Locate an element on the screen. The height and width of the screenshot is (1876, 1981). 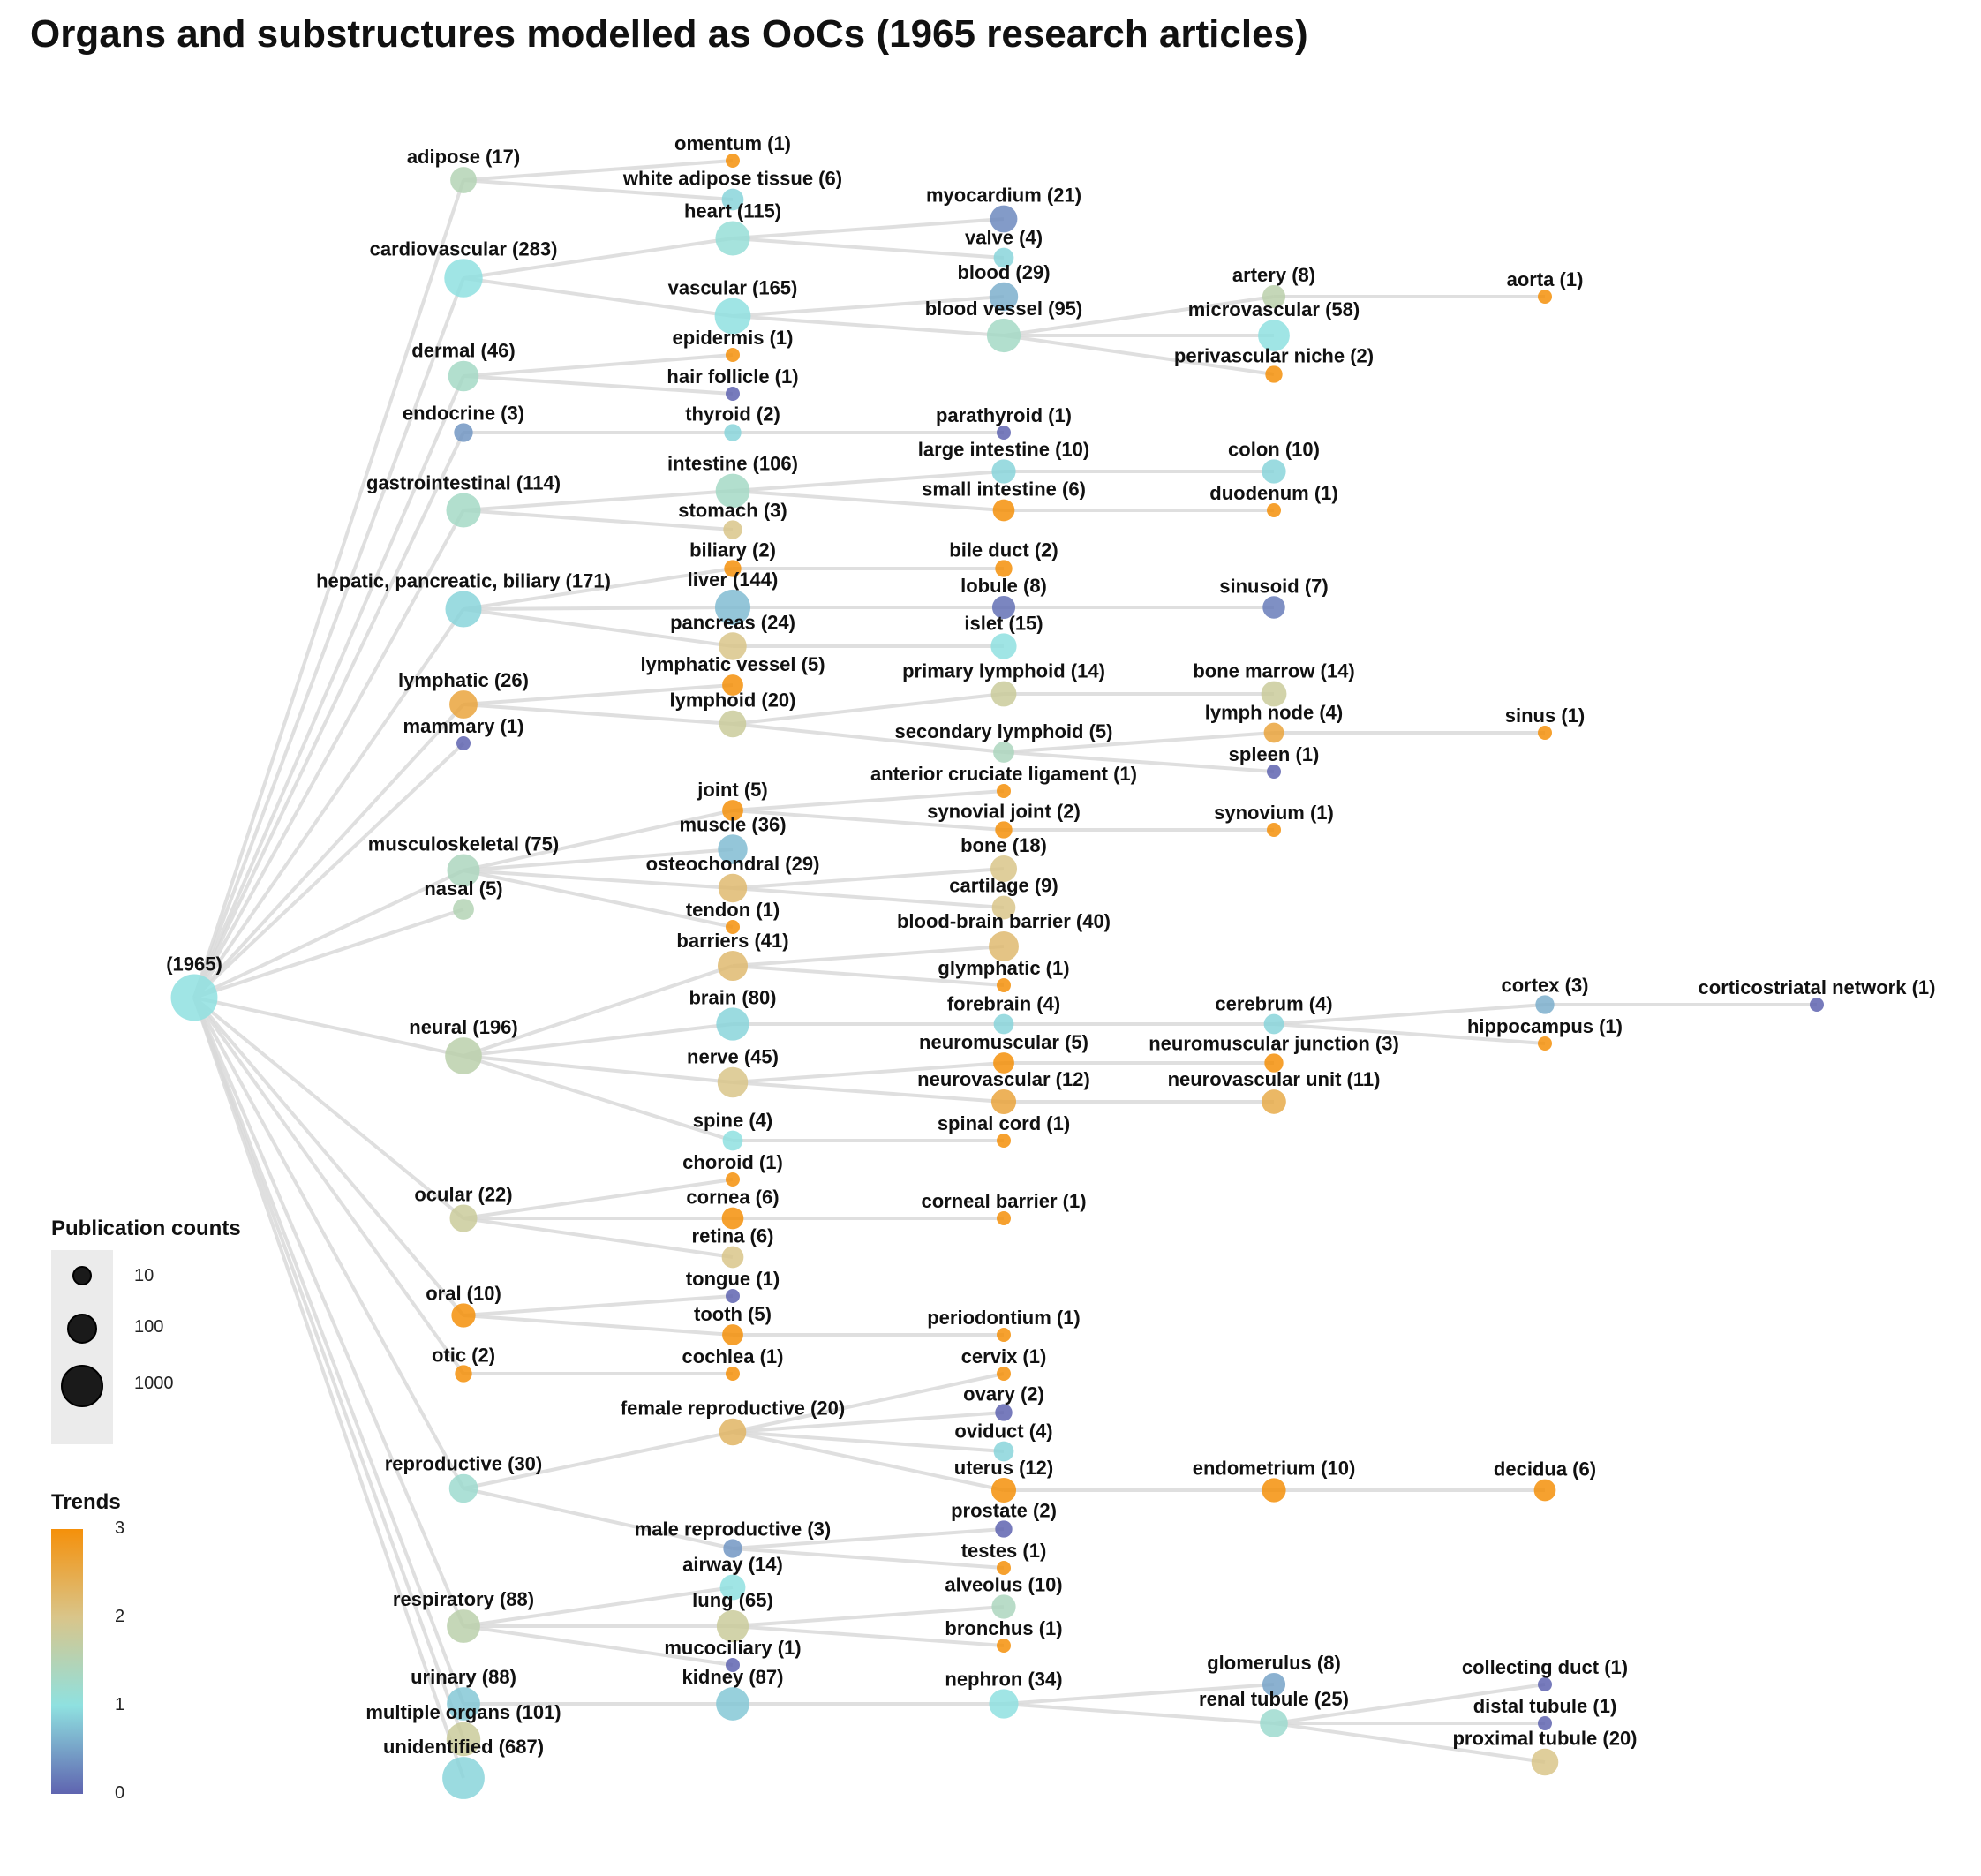
node-label-neuromuscular: neuromuscular (5) is located at coordinates (1003, 1042).